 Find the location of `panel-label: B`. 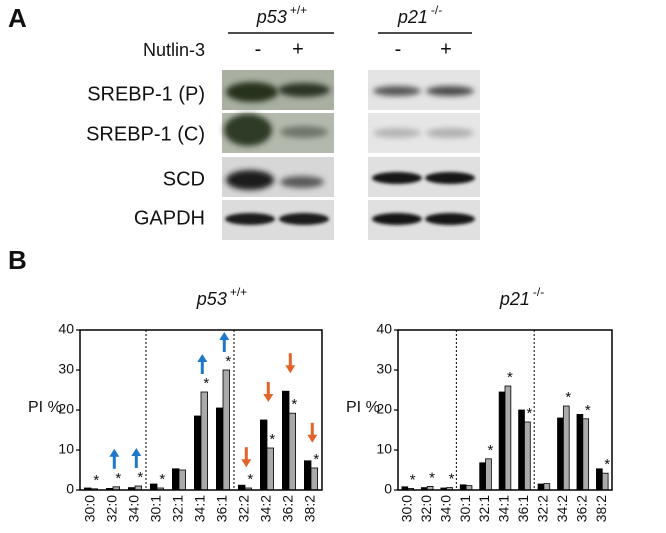

panel-label: B is located at coordinates (17, 260).